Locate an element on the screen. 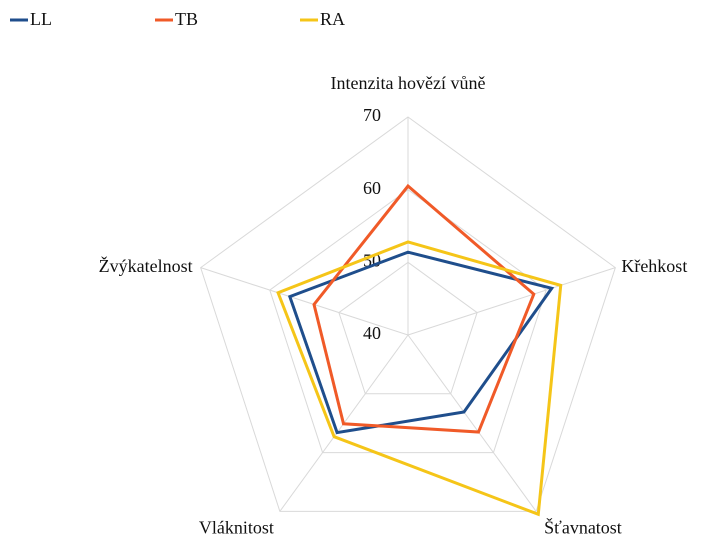 The width and height of the screenshot is (722, 537). y-tick-label: 70 is located at coordinates (372, 115).